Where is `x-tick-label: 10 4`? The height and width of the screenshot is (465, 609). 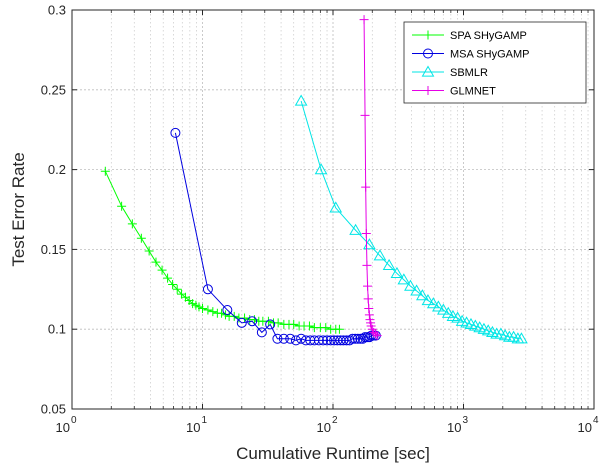 x-tick-label: 10 4 is located at coordinates (588, 425).